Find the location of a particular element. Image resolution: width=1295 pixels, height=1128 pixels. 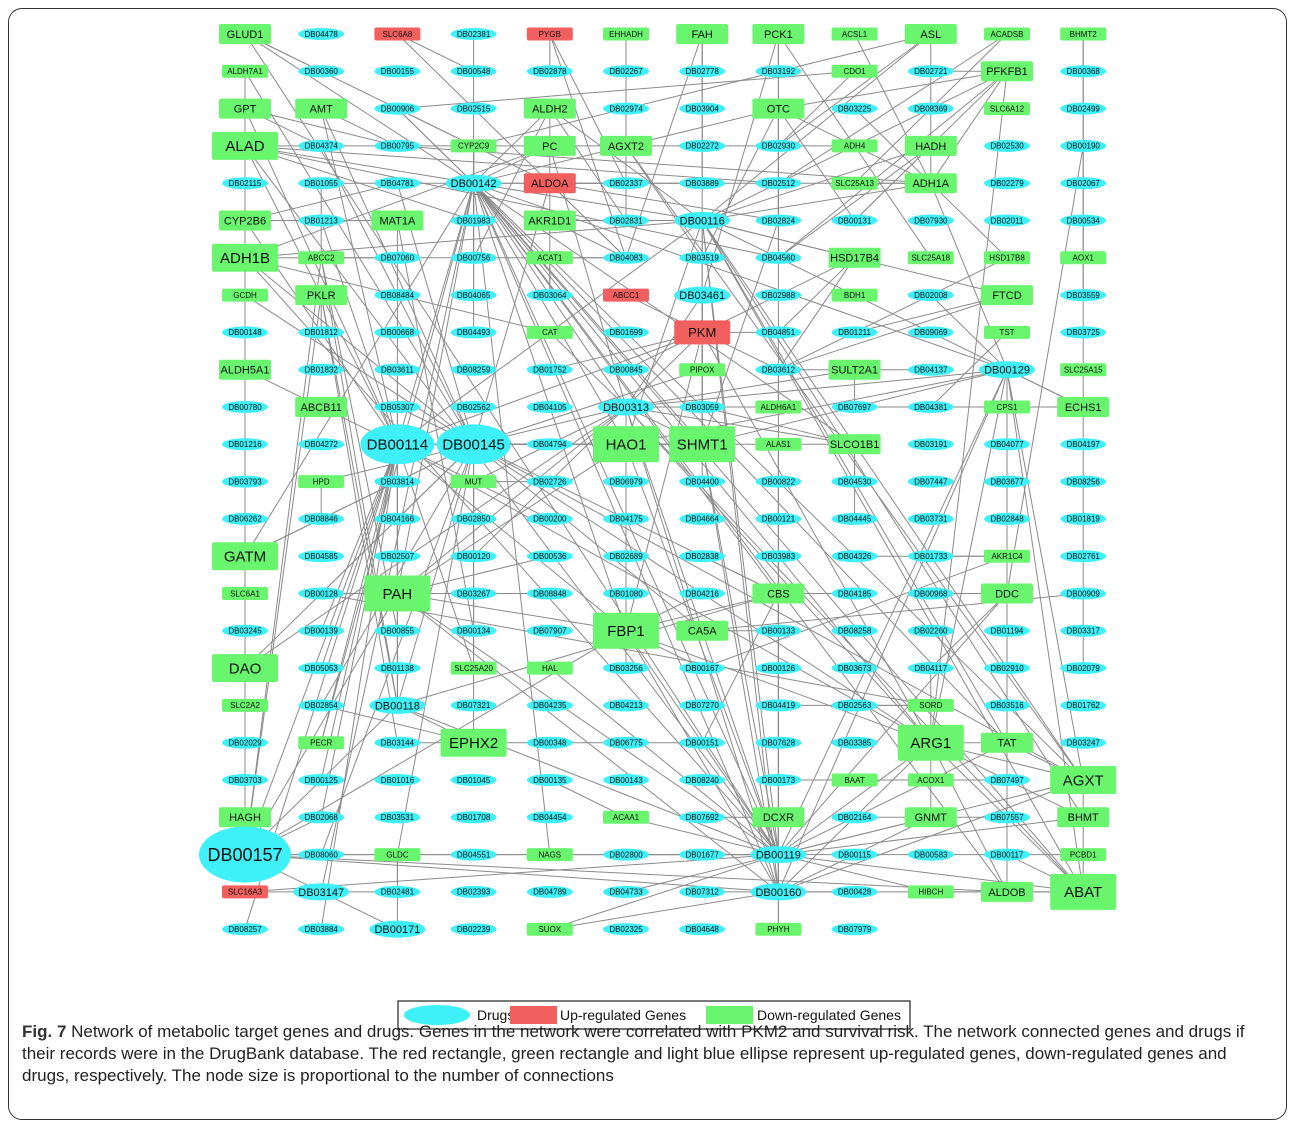

node-db02008: DB02008 is located at coordinates (930, 295).